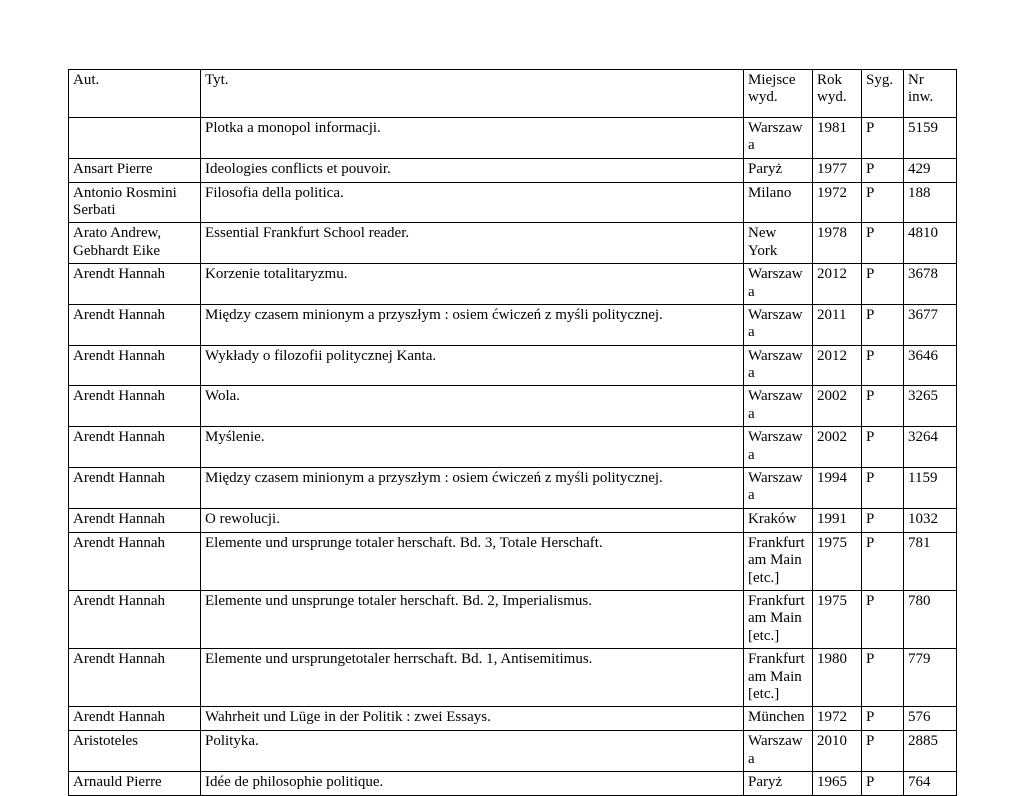 The image size is (1024, 796). Describe the element at coordinates (472, 243) in the screenshot. I see `cell-tyt: Essential Frankfurt School reader.` at that location.